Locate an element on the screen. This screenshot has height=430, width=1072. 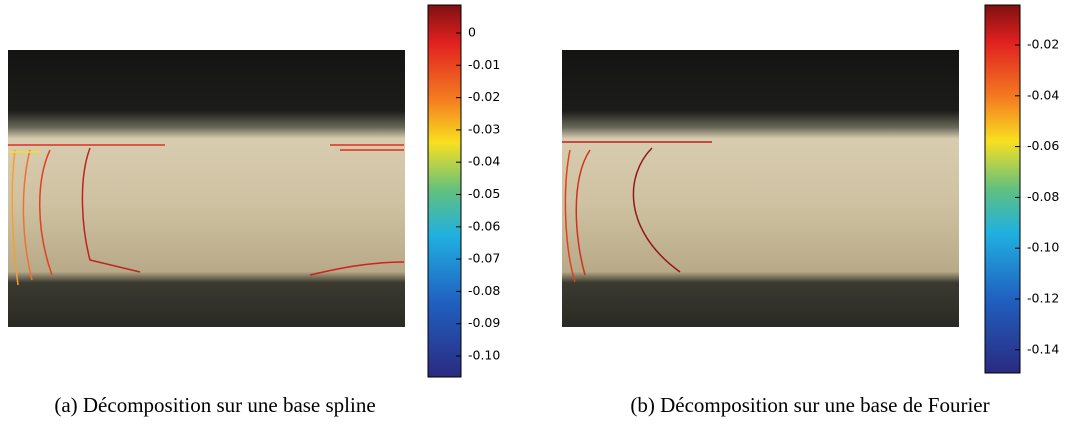
colorbar-label: -0.07 is located at coordinates (484, 258).